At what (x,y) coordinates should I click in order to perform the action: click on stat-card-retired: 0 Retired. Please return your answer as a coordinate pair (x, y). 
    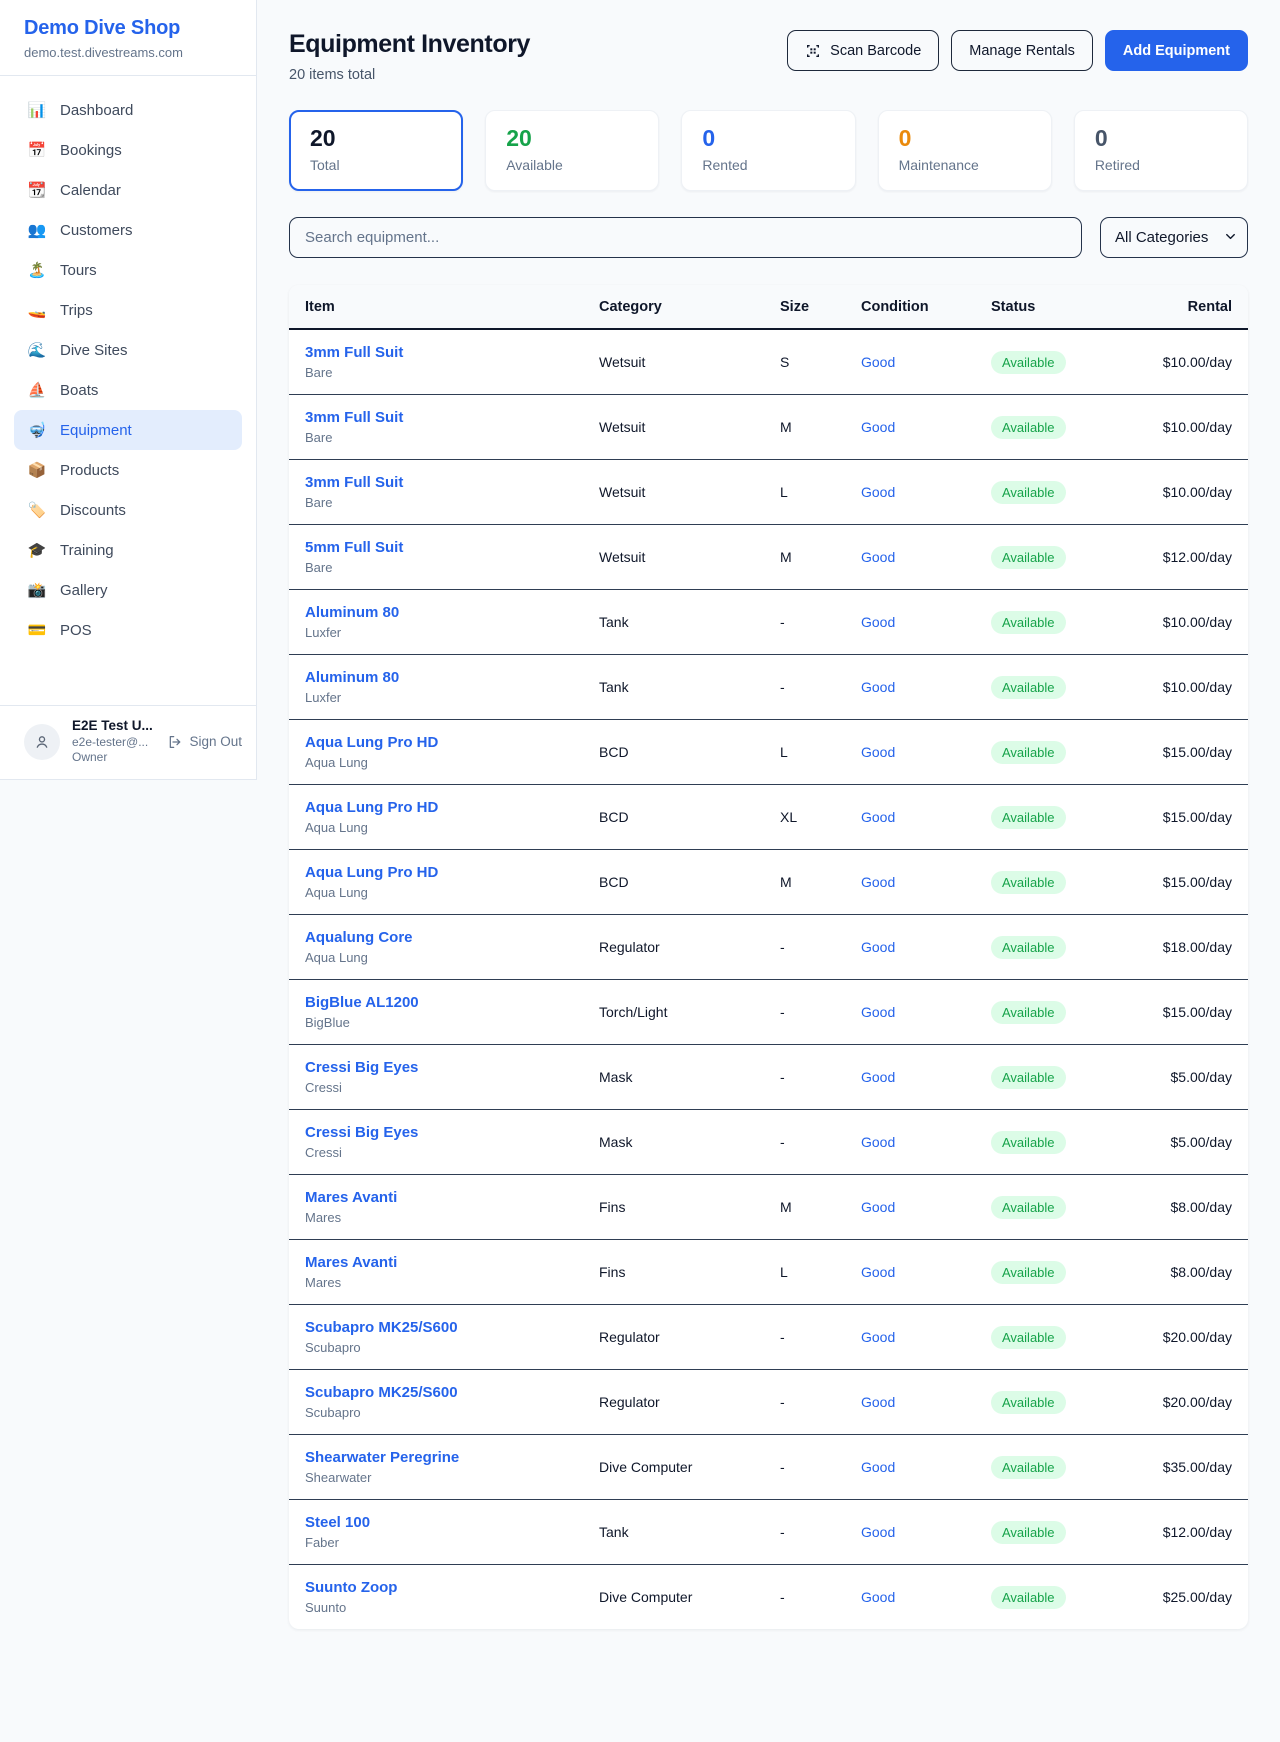
    Looking at the image, I should click on (1161, 151).